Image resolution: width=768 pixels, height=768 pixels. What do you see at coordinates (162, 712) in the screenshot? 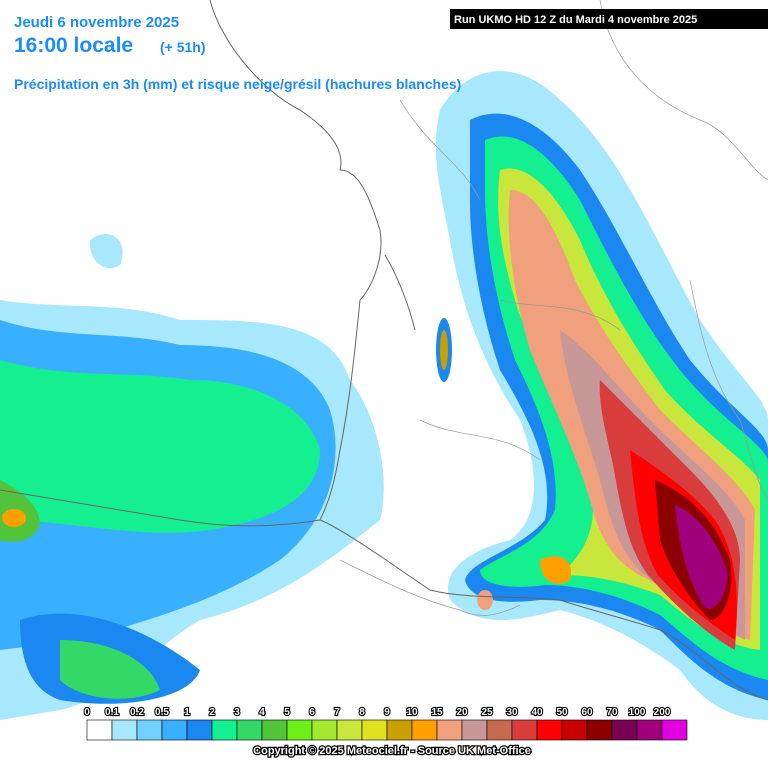
I see `legend-label: 0.5` at bounding box center [162, 712].